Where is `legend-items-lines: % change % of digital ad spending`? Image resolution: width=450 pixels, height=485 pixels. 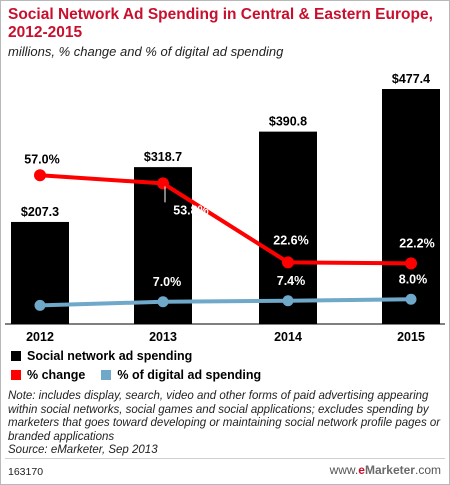
legend-items-lines: % change % of digital ad spending is located at coordinates (136, 375).